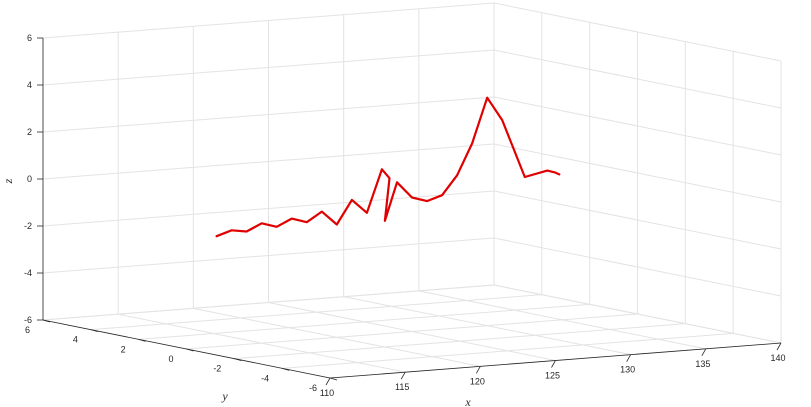 The width and height of the screenshot is (811, 407). Describe the element at coordinates (8, 181) in the screenshot. I see `z-axis-label: z` at that location.